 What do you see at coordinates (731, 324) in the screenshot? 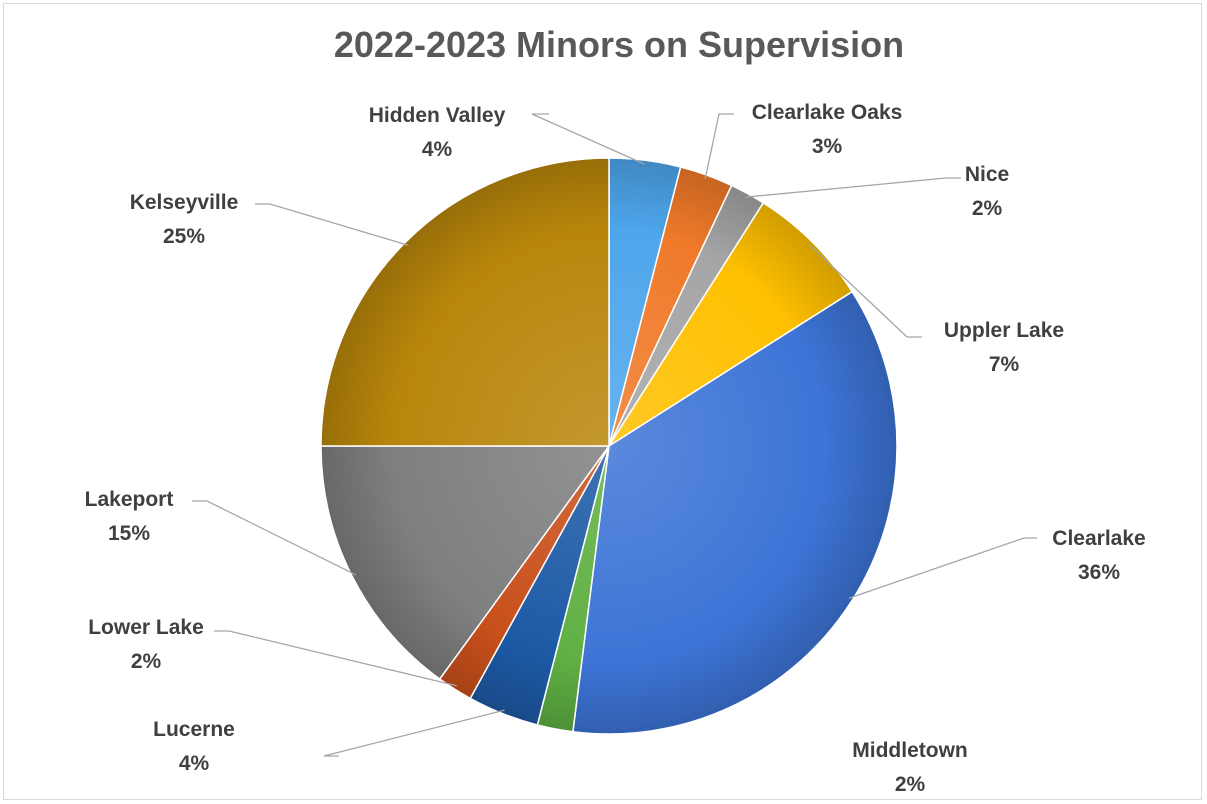
I see `pie-slice-uppler-lake` at bounding box center [731, 324].